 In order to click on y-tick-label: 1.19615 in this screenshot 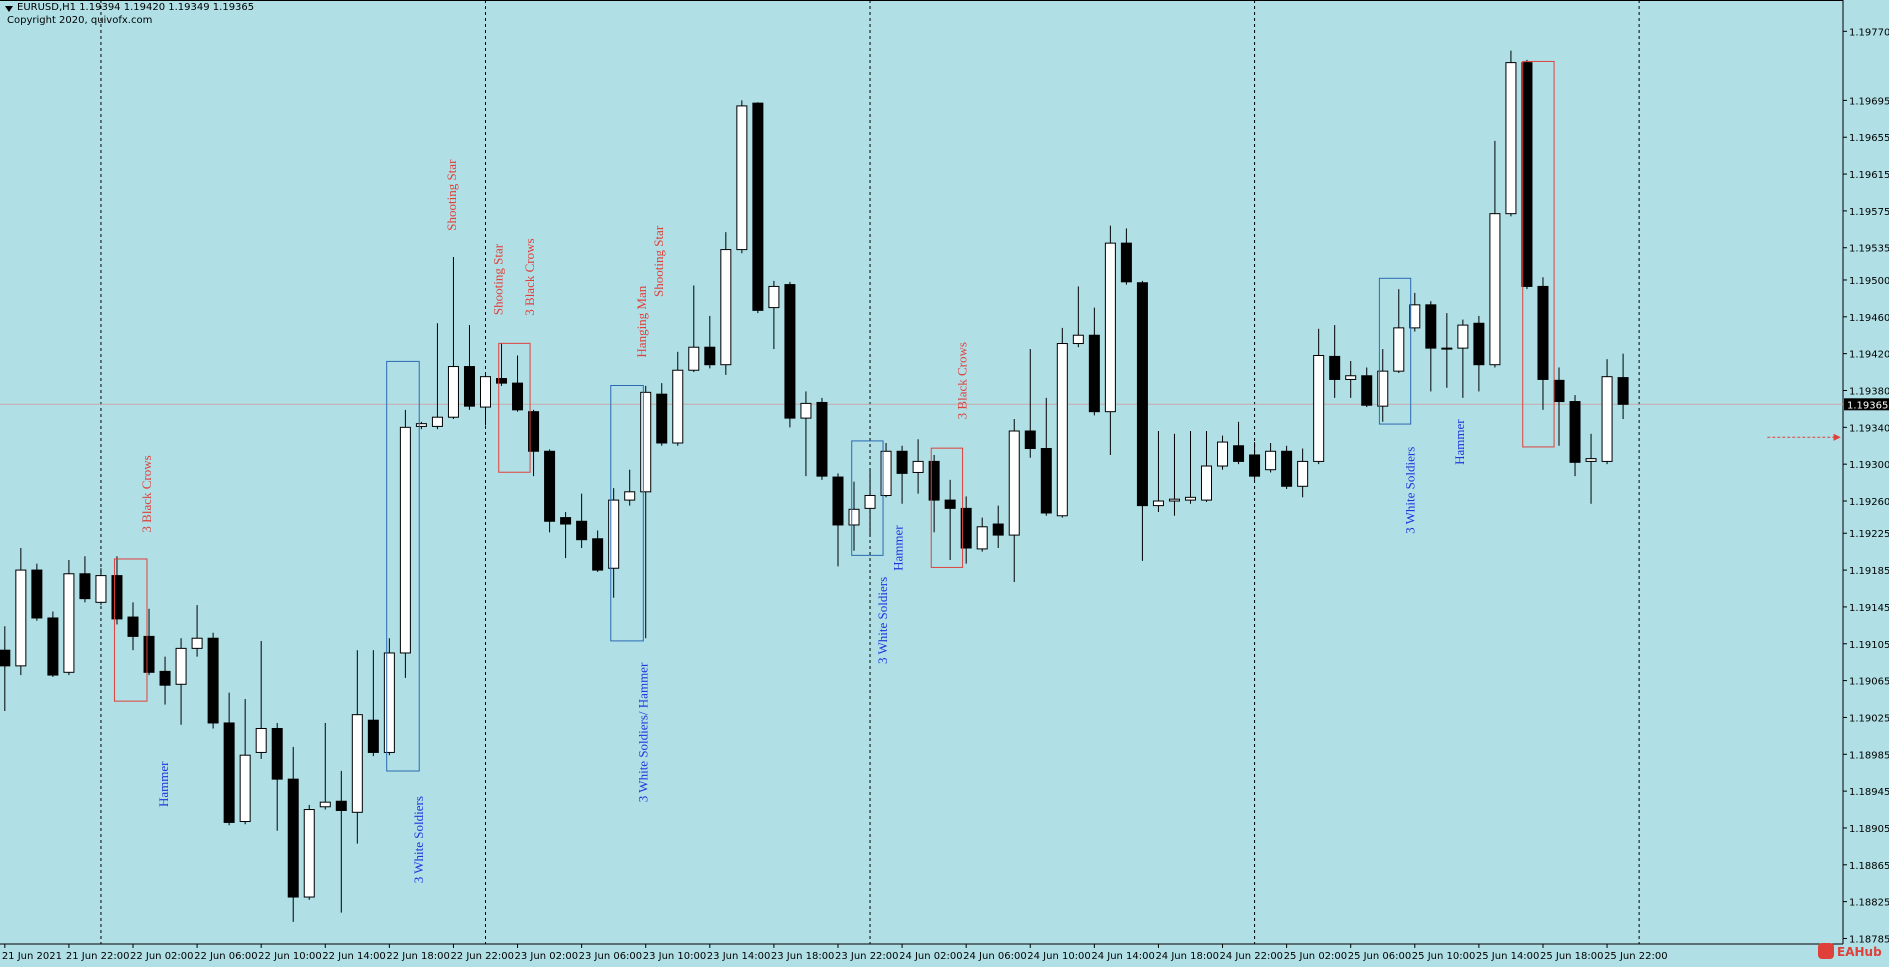, I will do `click(1869, 175)`.